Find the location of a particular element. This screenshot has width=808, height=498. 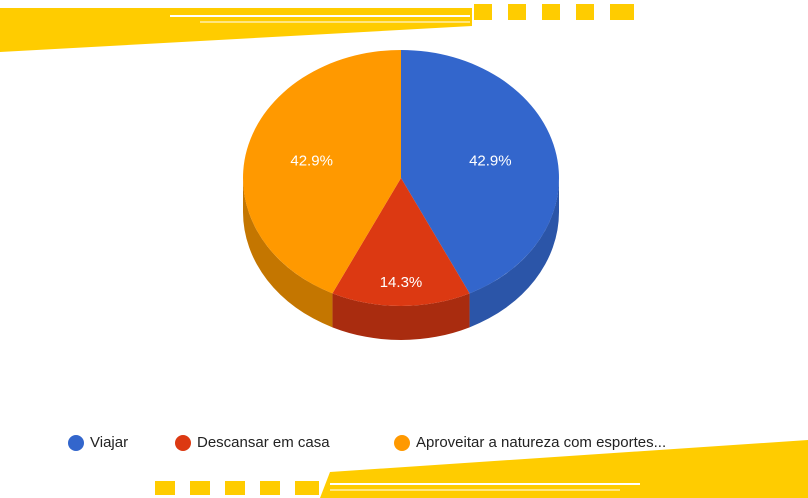

legend-label: Viajar is located at coordinates (109, 442).